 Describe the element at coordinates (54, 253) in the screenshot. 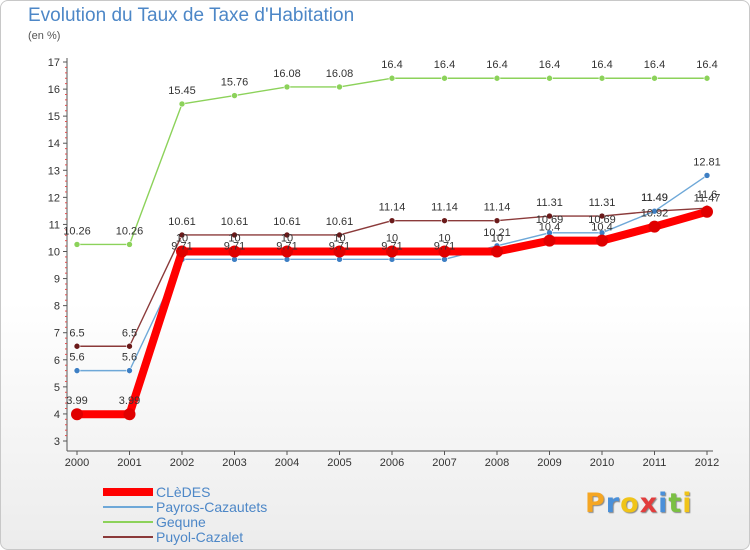

I see `y-tick-label: 10` at that location.